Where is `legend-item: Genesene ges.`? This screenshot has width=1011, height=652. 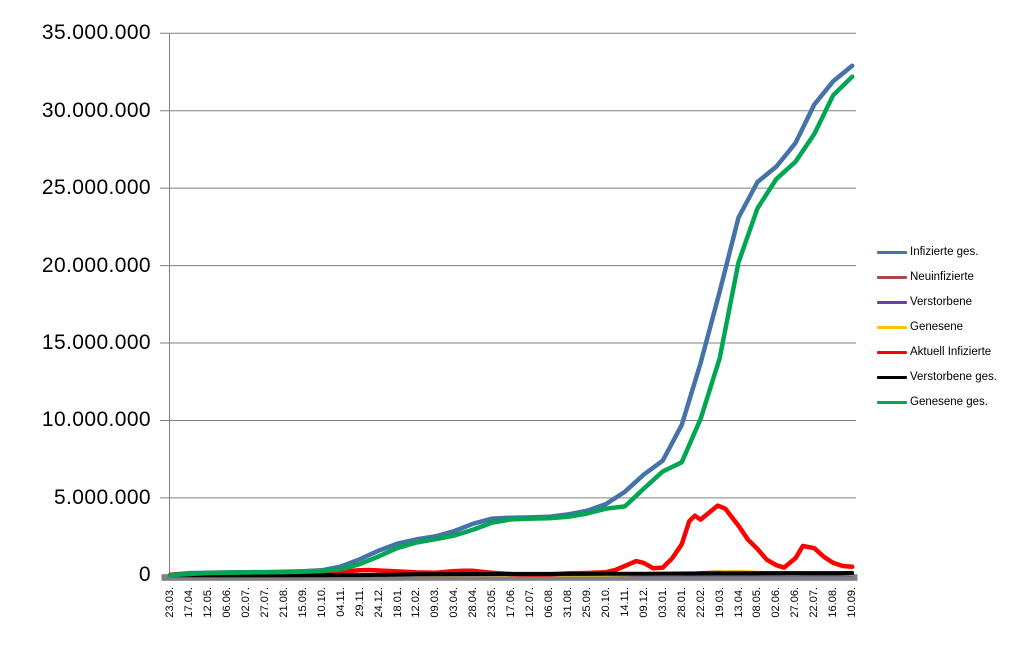 legend-item: Genesene ges. is located at coordinates (937, 402).